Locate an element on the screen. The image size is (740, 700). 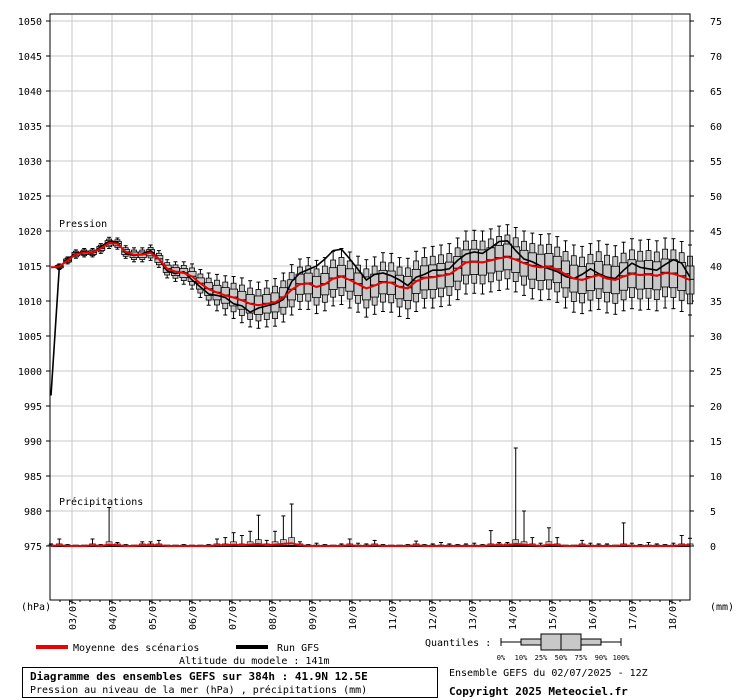
right-tick-label: 75 is located at coordinates (716, 22).